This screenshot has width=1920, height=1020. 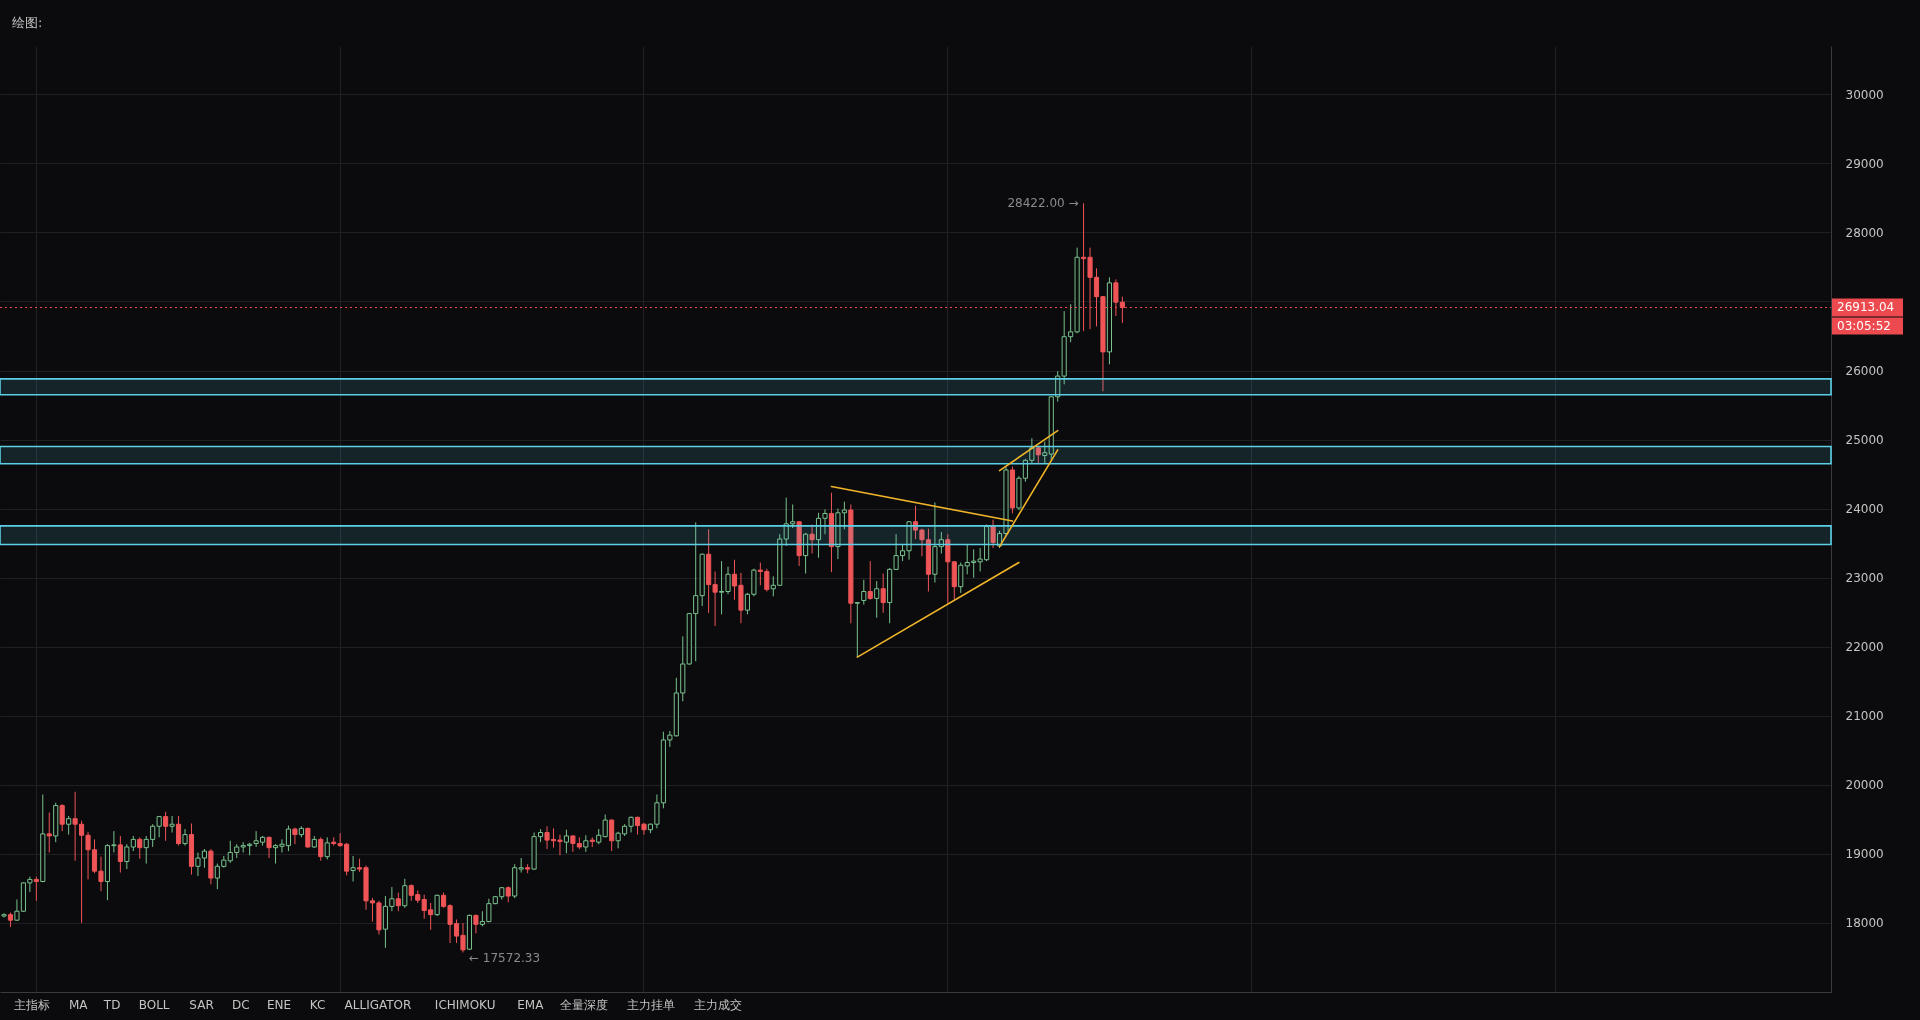 I want to click on y-tick-label: 21000, so click(x=1864, y=716).